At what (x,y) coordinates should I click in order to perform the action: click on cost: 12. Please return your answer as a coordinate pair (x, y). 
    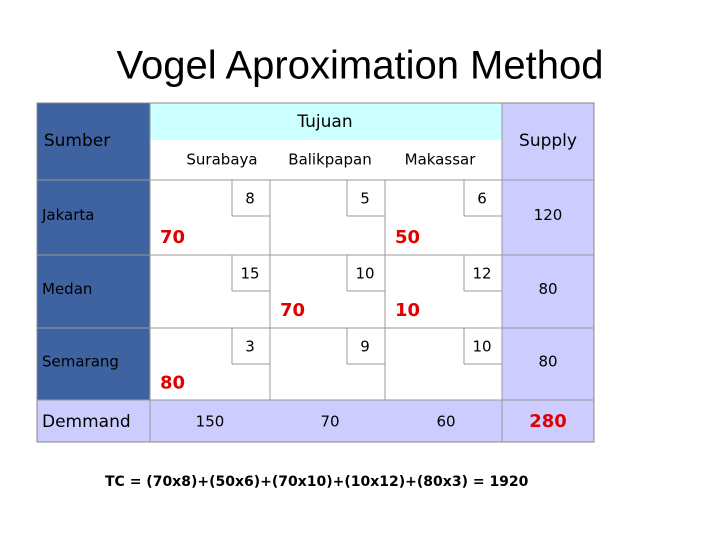
    Looking at the image, I should click on (481, 274).